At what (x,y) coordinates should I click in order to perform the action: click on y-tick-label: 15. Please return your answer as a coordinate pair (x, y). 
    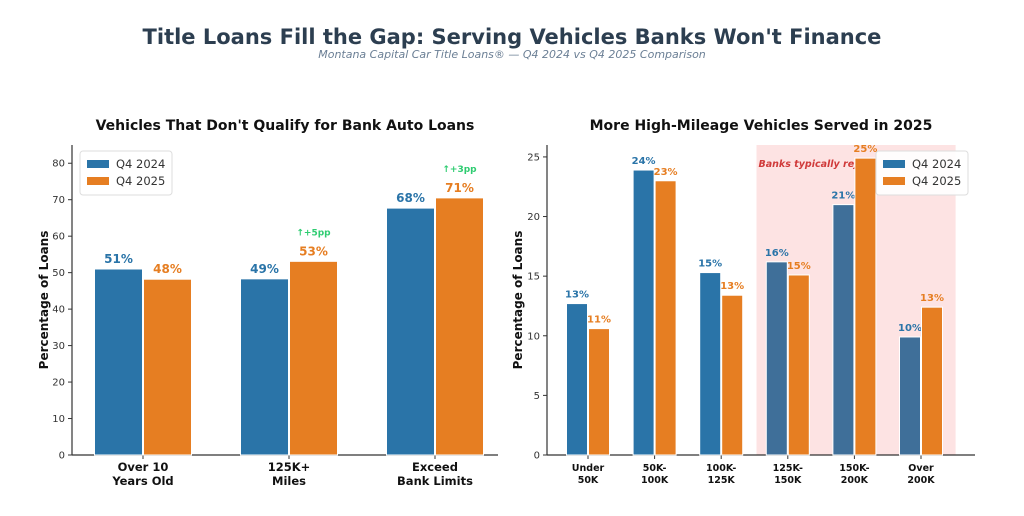
    Looking at the image, I should click on (533, 277).